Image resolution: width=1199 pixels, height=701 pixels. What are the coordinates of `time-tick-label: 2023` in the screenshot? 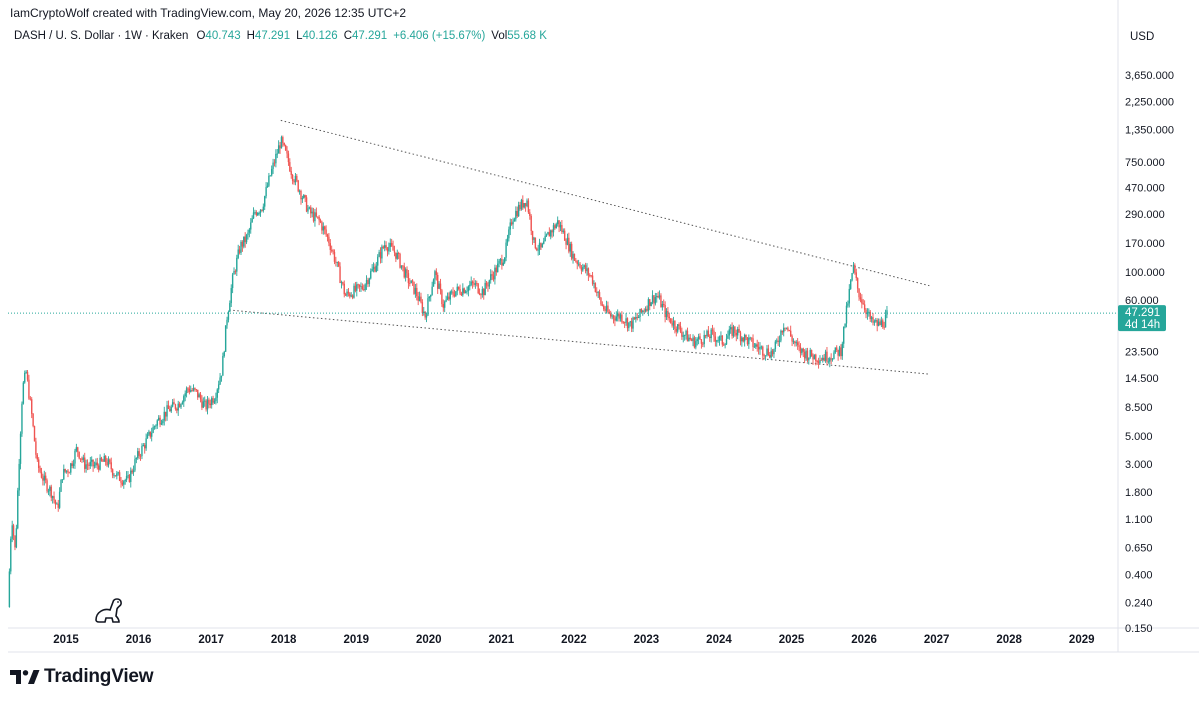 It's located at (647, 640).